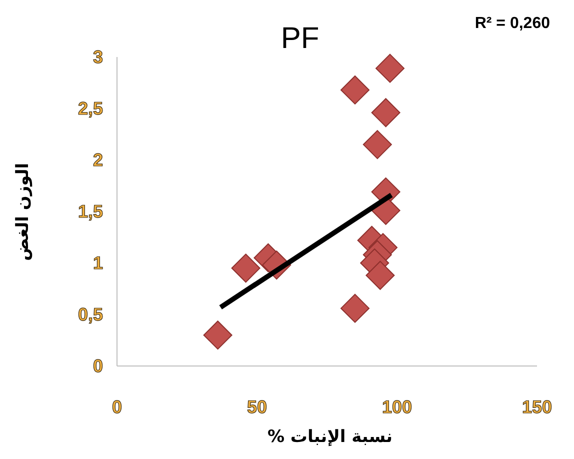 The width and height of the screenshot is (574, 459). I want to click on y-axis-title: الوزن الغض, so click(23, 212).